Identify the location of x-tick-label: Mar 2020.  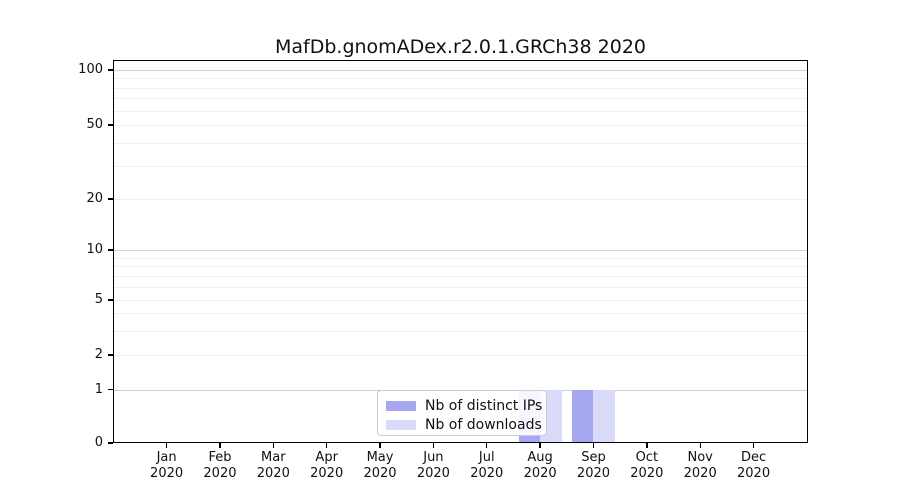
(273, 466).